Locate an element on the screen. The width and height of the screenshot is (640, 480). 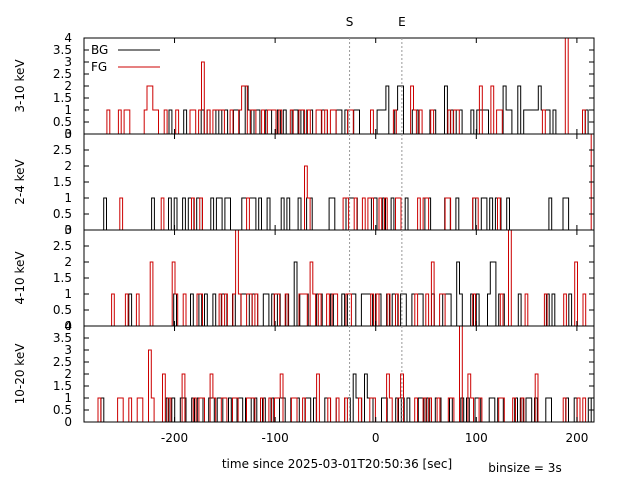
legend: BG FG is located at coordinates (125, 58).